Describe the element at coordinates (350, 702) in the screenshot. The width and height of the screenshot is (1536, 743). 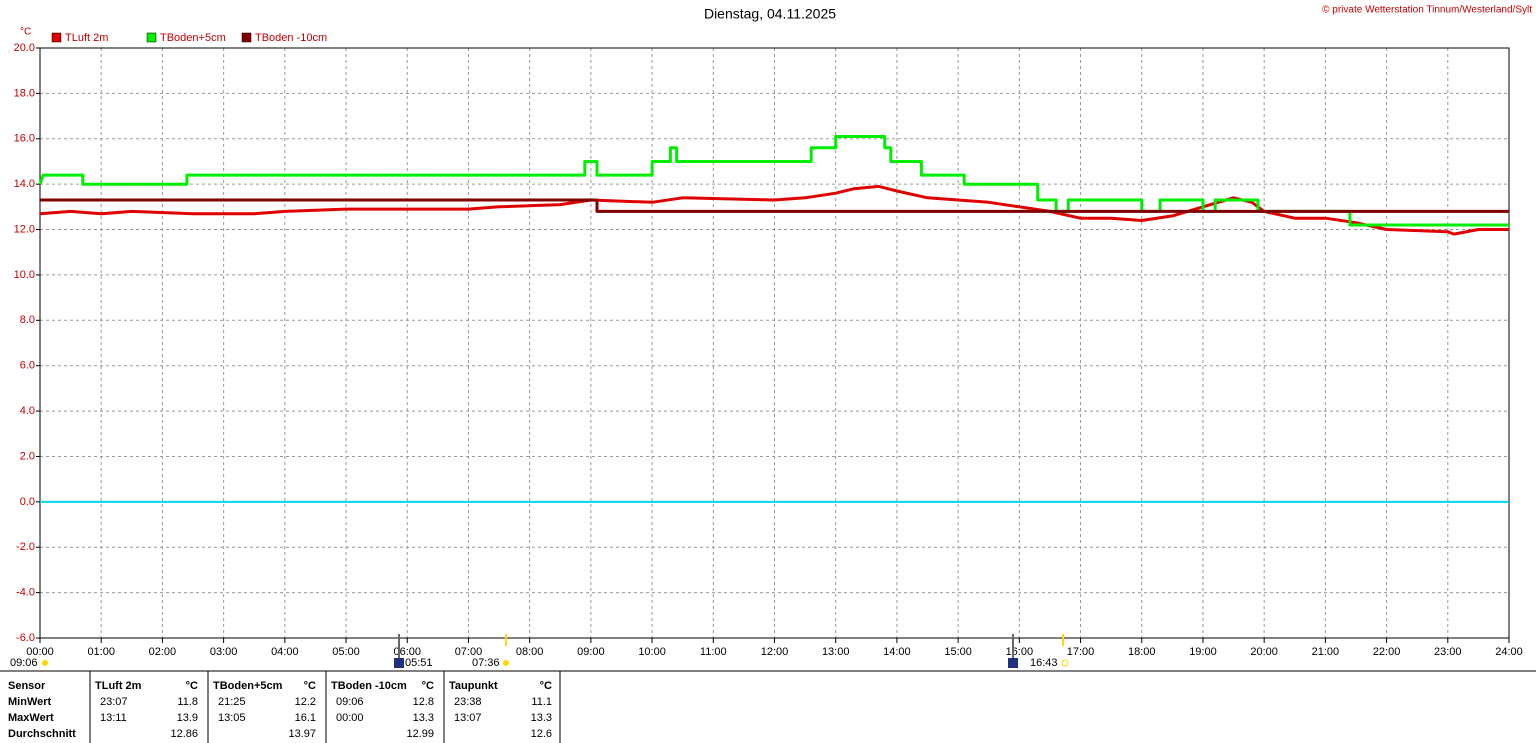
I see `table-cell: 09:06` at that location.